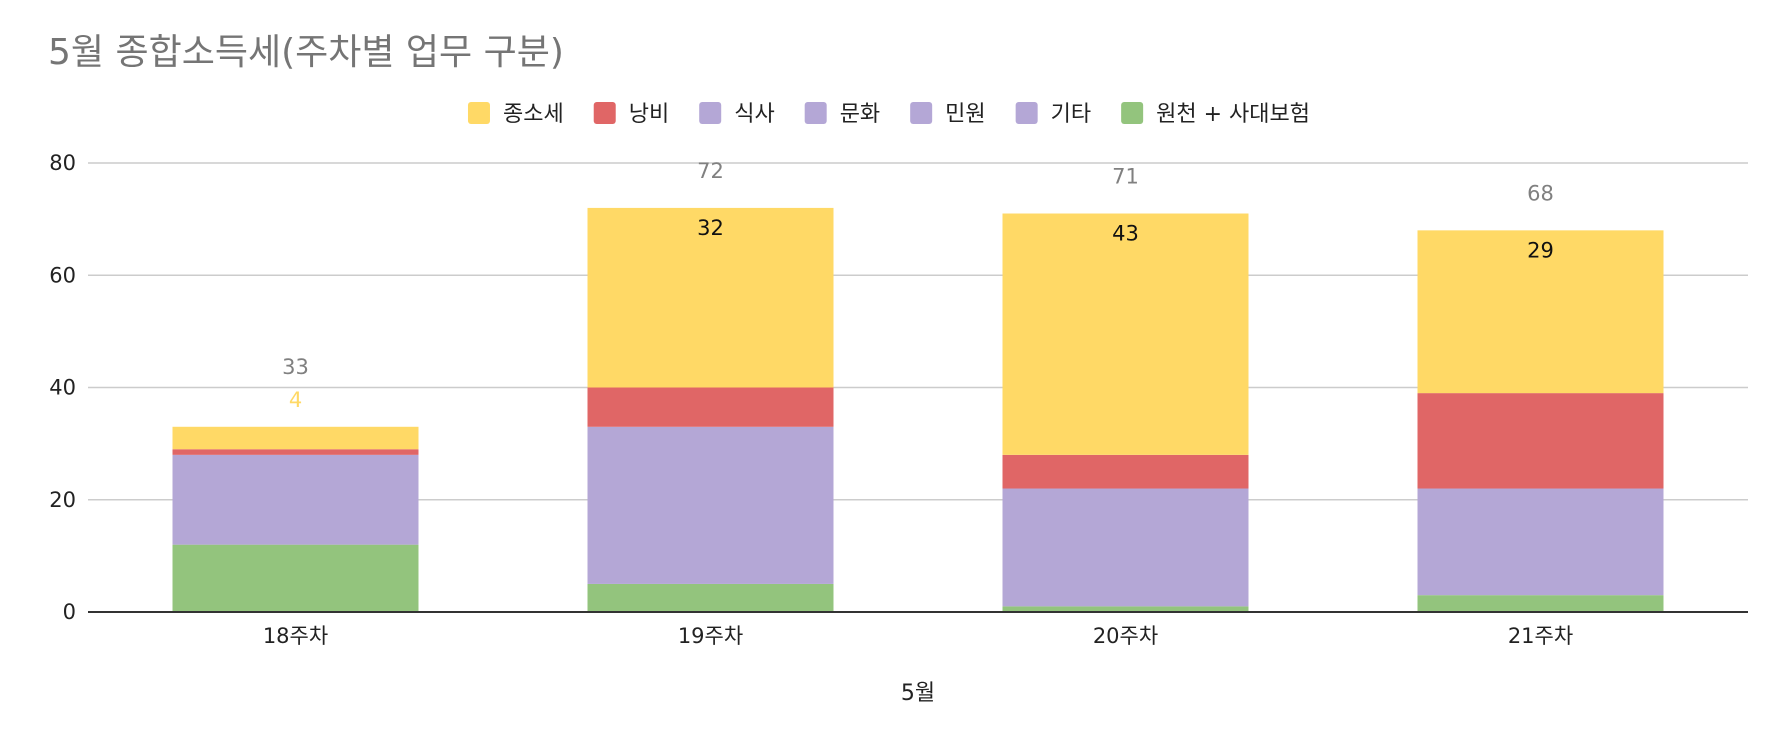  Describe the element at coordinates (754, 114) in the screenshot. I see `legend-label: 식사` at that location.